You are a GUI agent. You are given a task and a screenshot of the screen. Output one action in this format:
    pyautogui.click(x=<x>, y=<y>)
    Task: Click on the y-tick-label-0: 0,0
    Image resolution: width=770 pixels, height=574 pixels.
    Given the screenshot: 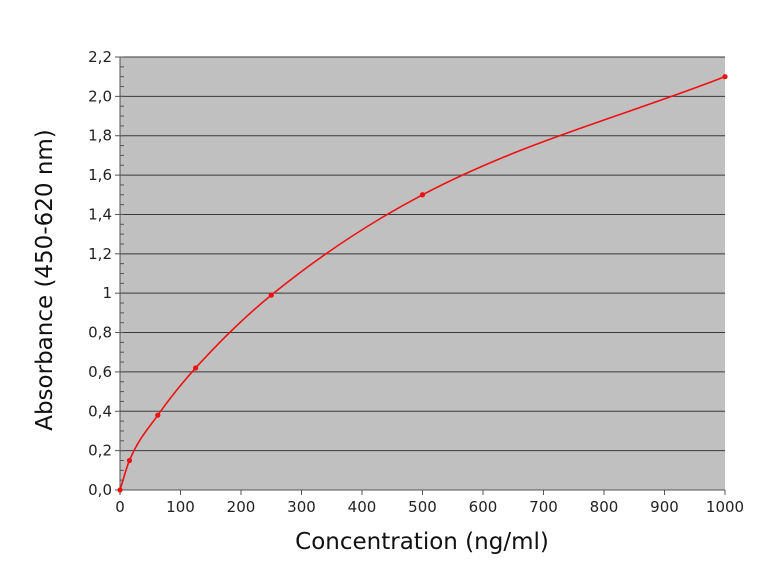 What is the action you would take?
    pyautogui.click(x=100, y=490)
    